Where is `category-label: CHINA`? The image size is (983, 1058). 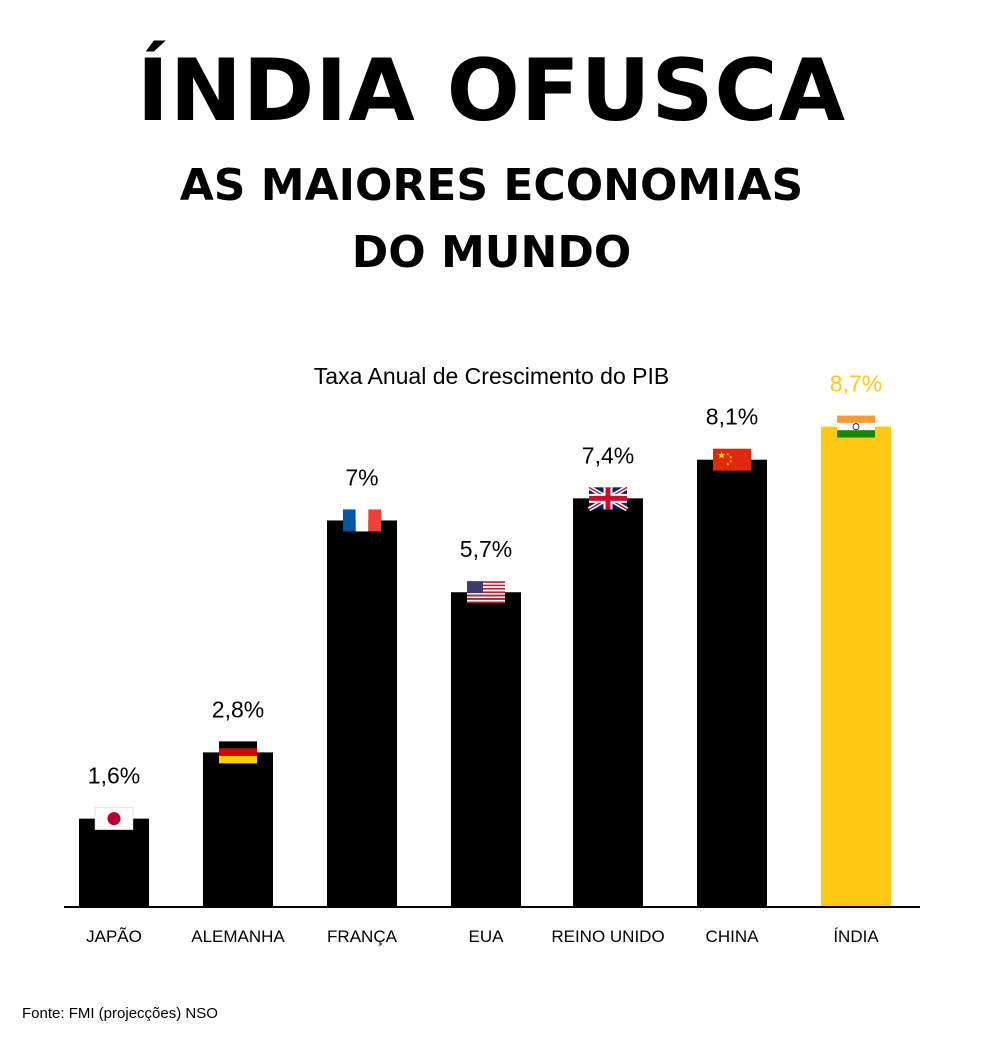
category-label: CHINA is located at coordinates (733, 936).